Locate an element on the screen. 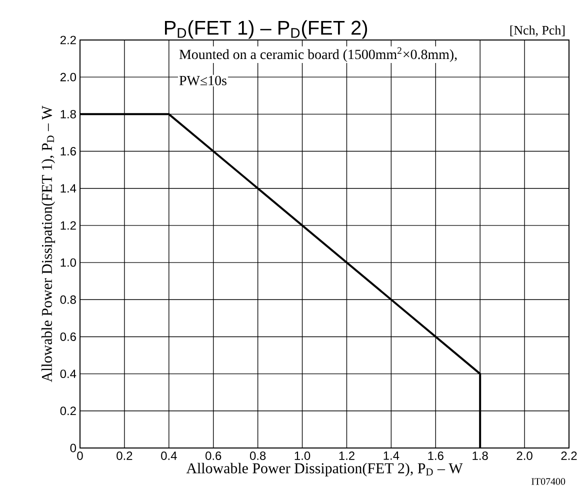  annotation: PW≤10s is located at coordinates (202, 81).